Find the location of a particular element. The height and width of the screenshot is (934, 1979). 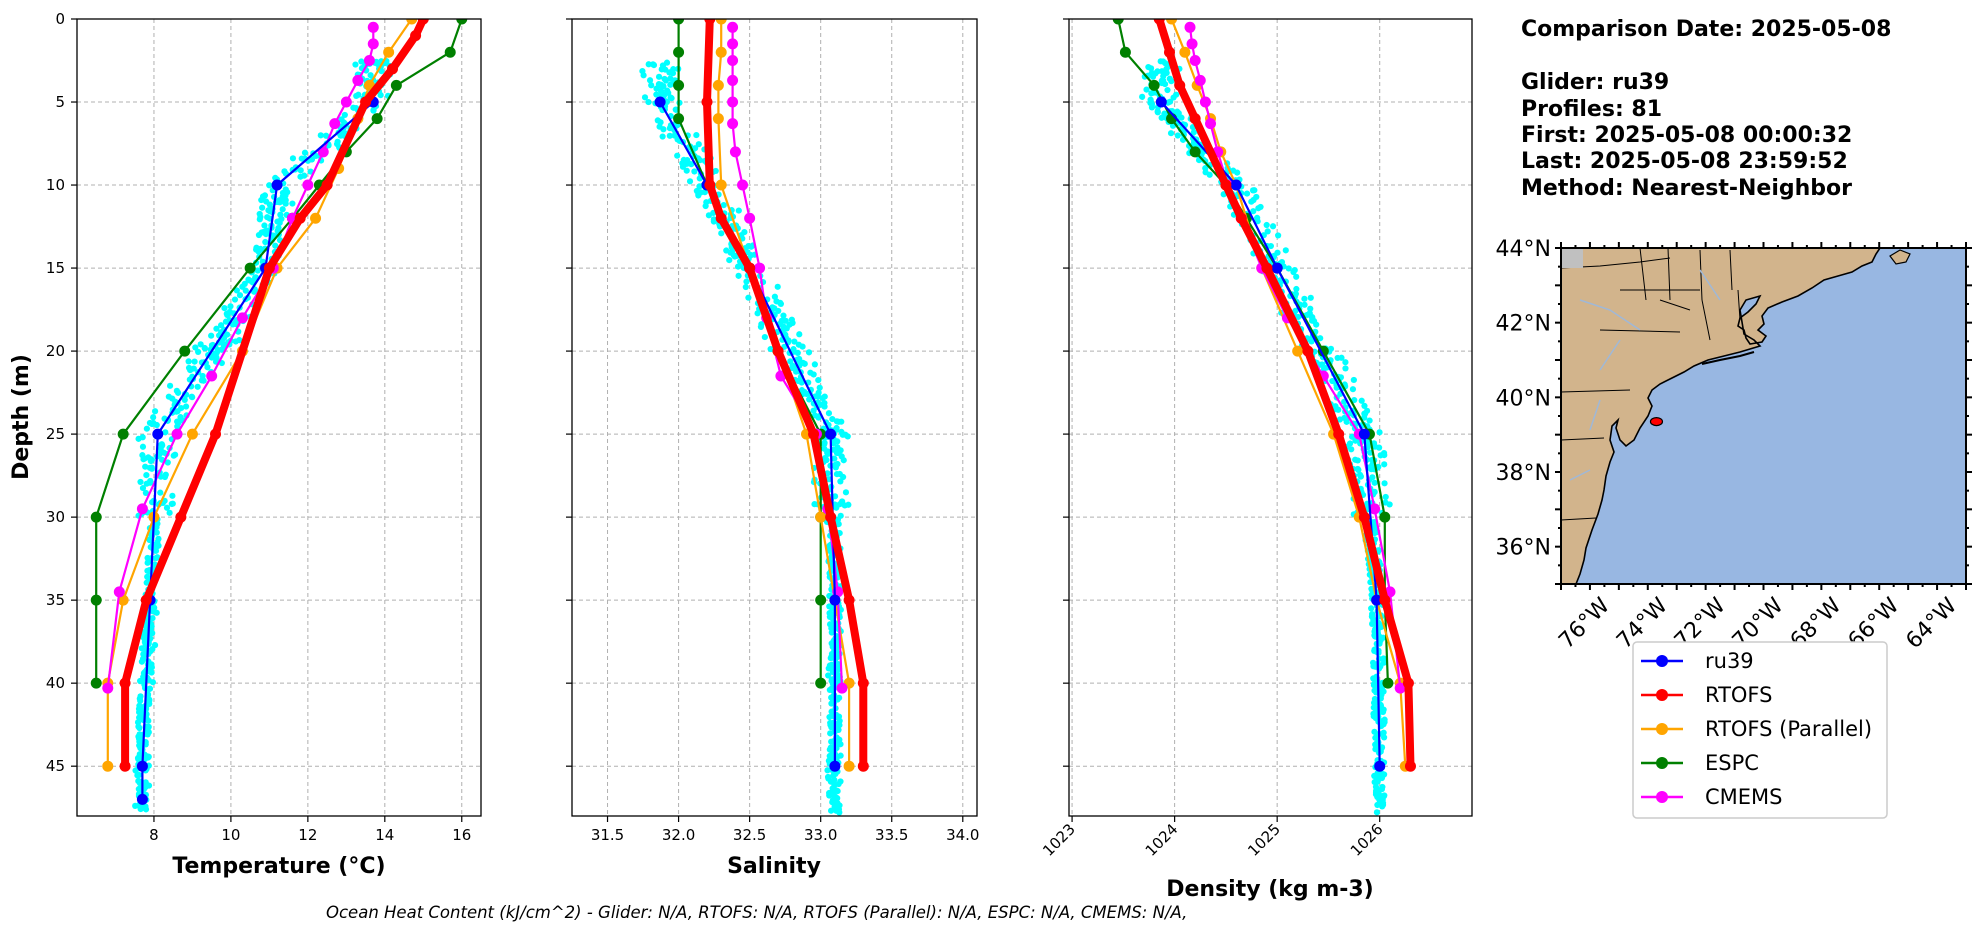

density-tick-label: 1026 is located at coordinates (1367, 840).